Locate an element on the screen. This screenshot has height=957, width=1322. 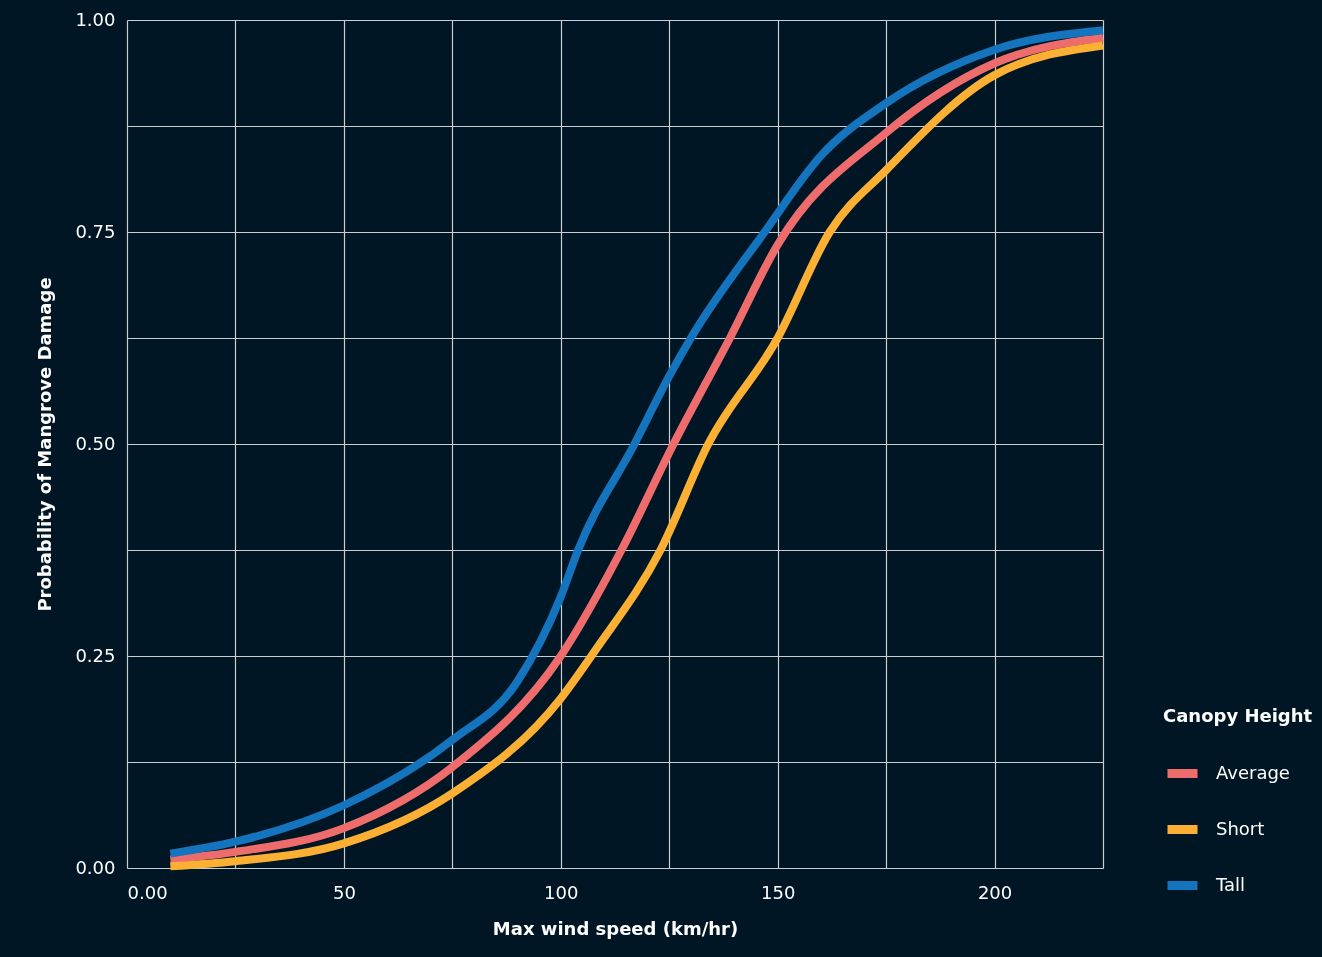
legend-title: Canopy Height is located at coordinates (1238, 715).